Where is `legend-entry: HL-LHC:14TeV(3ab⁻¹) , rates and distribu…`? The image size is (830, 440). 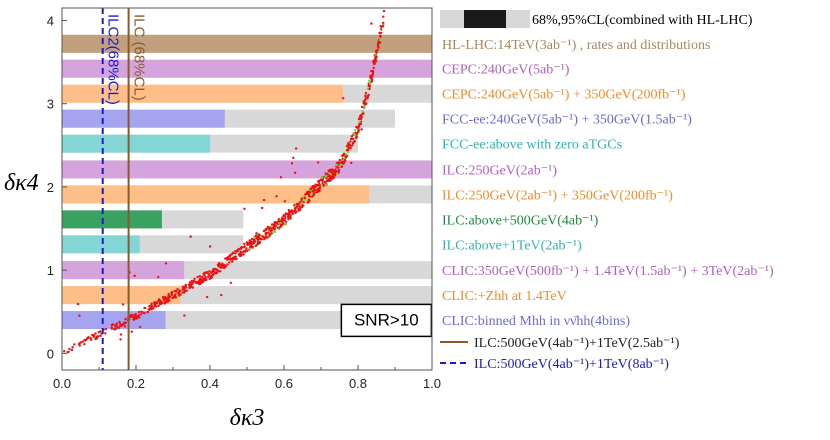 legend-entry: HL-LHC:14TeV(3ab⁻¹) , rates and distribu… is located at coordinates (576, 45).